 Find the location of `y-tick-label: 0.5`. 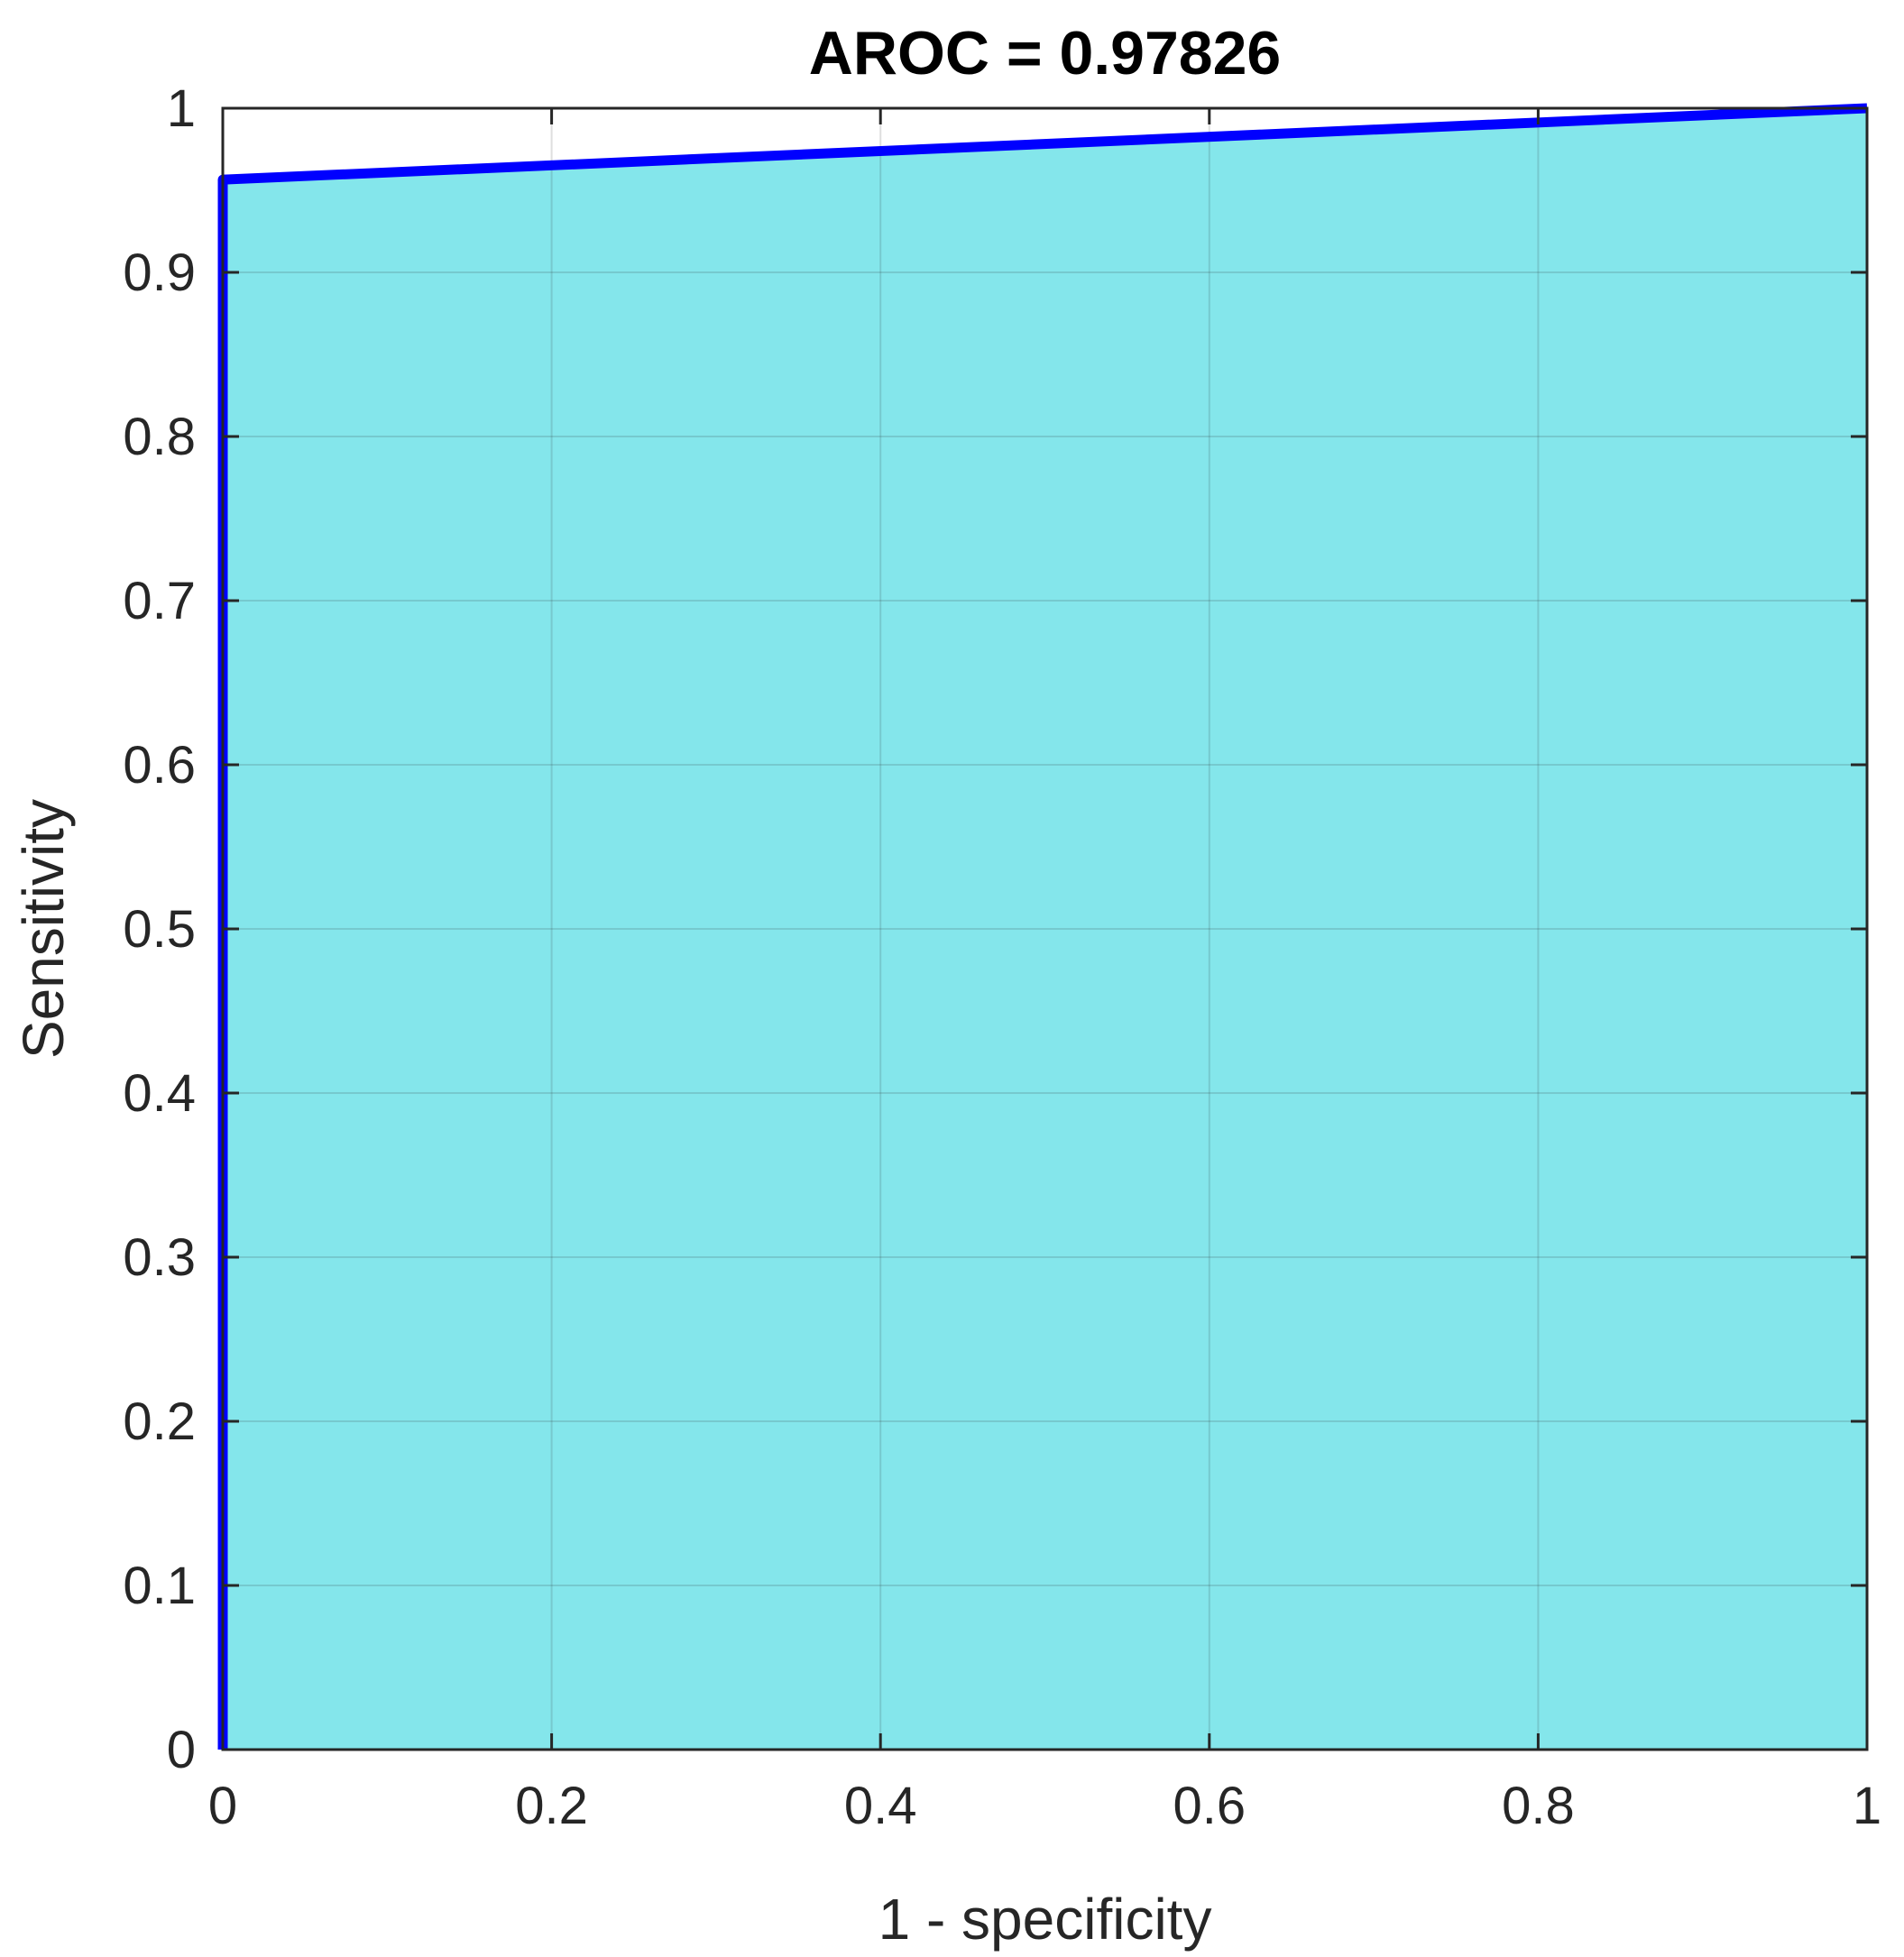

y-tick-label: 0.5 is located at coordinates (159, 929).